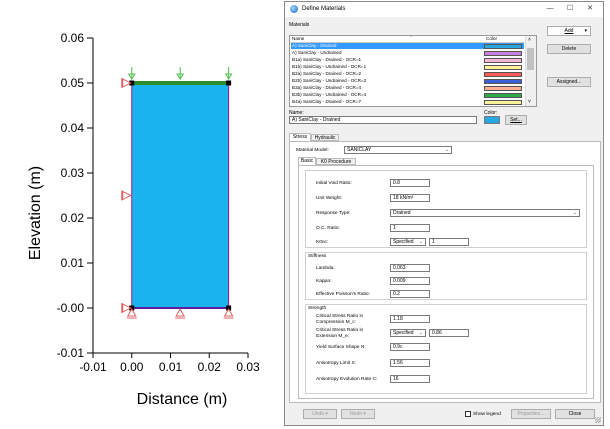 Image resolution: width=610 pixels, height=429 pixels. What do you see at coordinates (296, 113) in the screenshot?
I see `name-label: Name:` at bounding box center [296, 113].